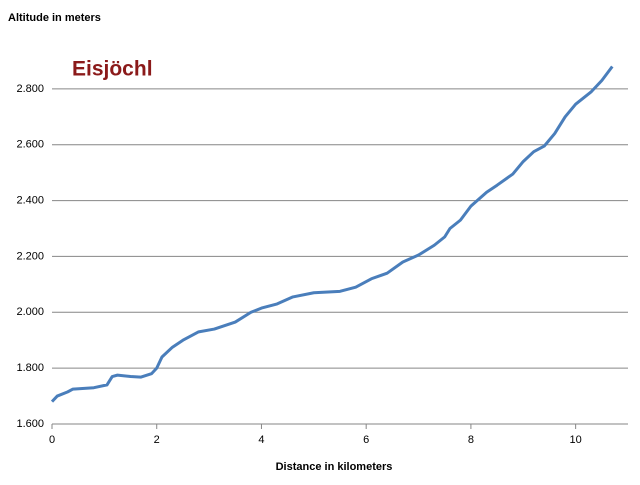 The width and height of the screenshot is (640, 485). What do you see at coordinates (54, 18) in the screenshot?
I see `y-axis-label: Altitude in meters` at bounding box center [54, 18].